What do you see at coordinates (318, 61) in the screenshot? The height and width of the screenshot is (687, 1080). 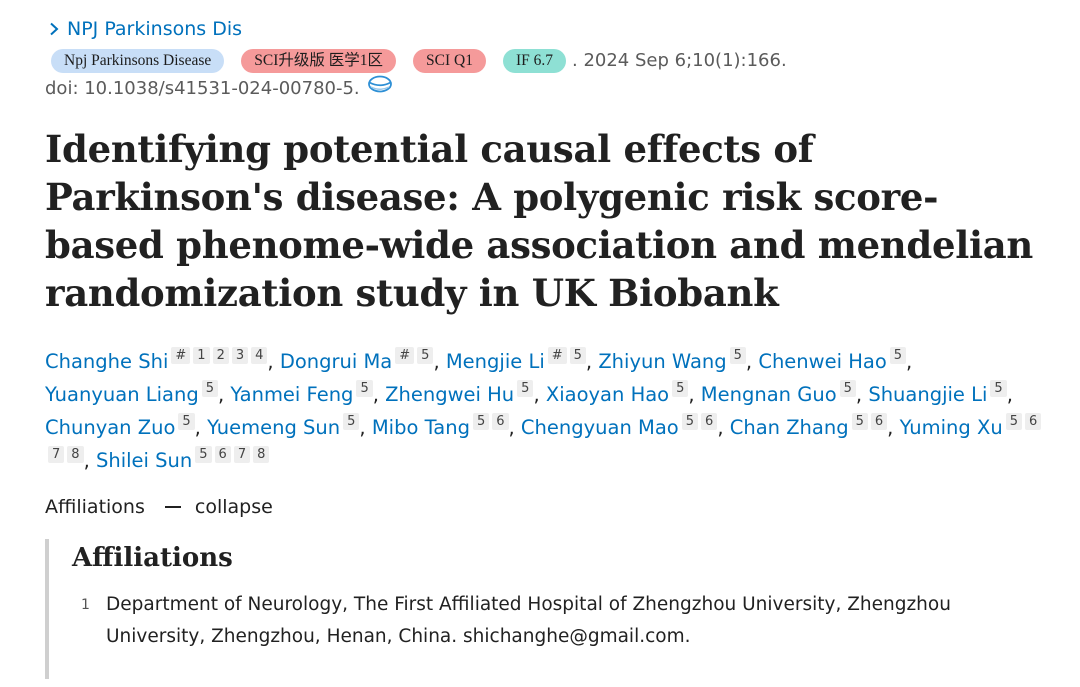 I see `sci-upgrade-badge: SCI升级版 医学1区` at bounding box center [318, 61].